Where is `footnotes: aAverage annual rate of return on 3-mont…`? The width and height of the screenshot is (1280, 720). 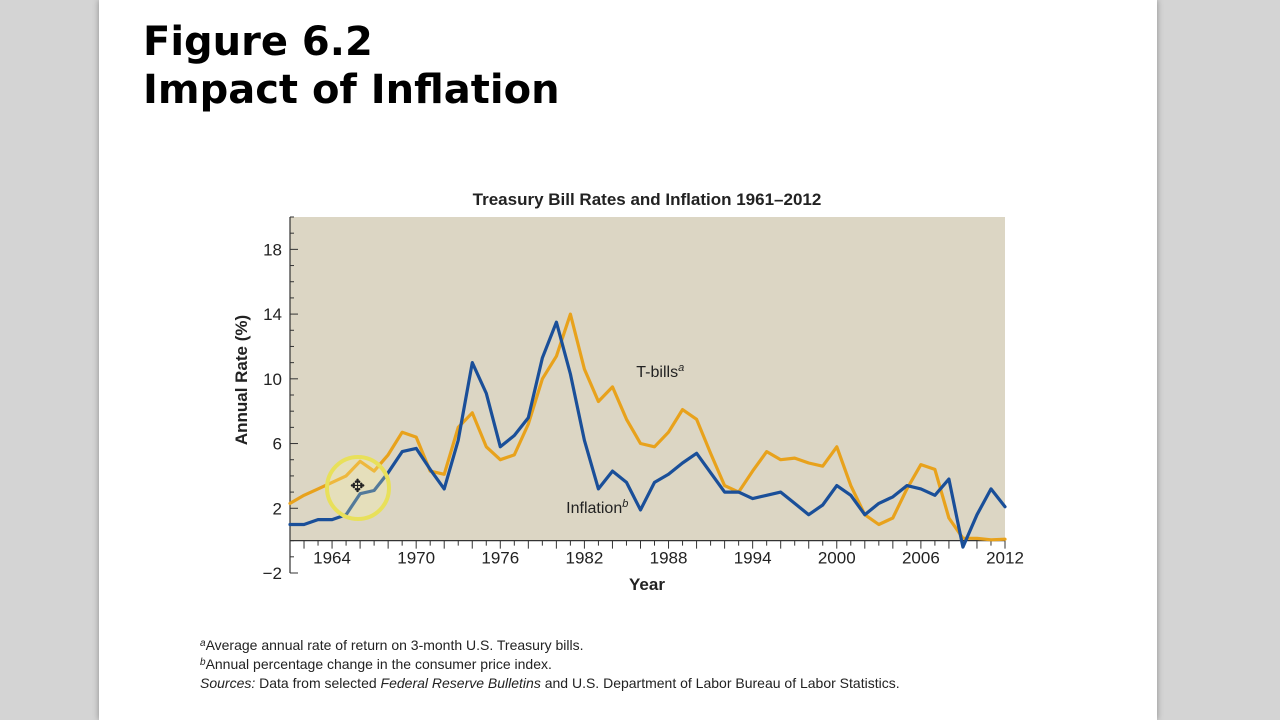
footnotes: aAverage annual rate of return on 3-mont… is located at coordinates (550, 664).